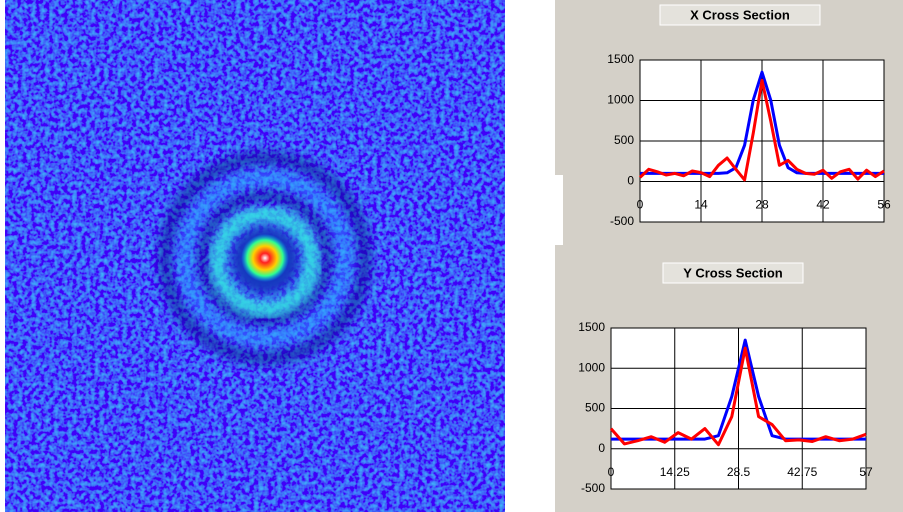 The image size is (903, 512). Describe the element at coordinates (559, 210) in the screenshot. I see `panel-edge` at that location.